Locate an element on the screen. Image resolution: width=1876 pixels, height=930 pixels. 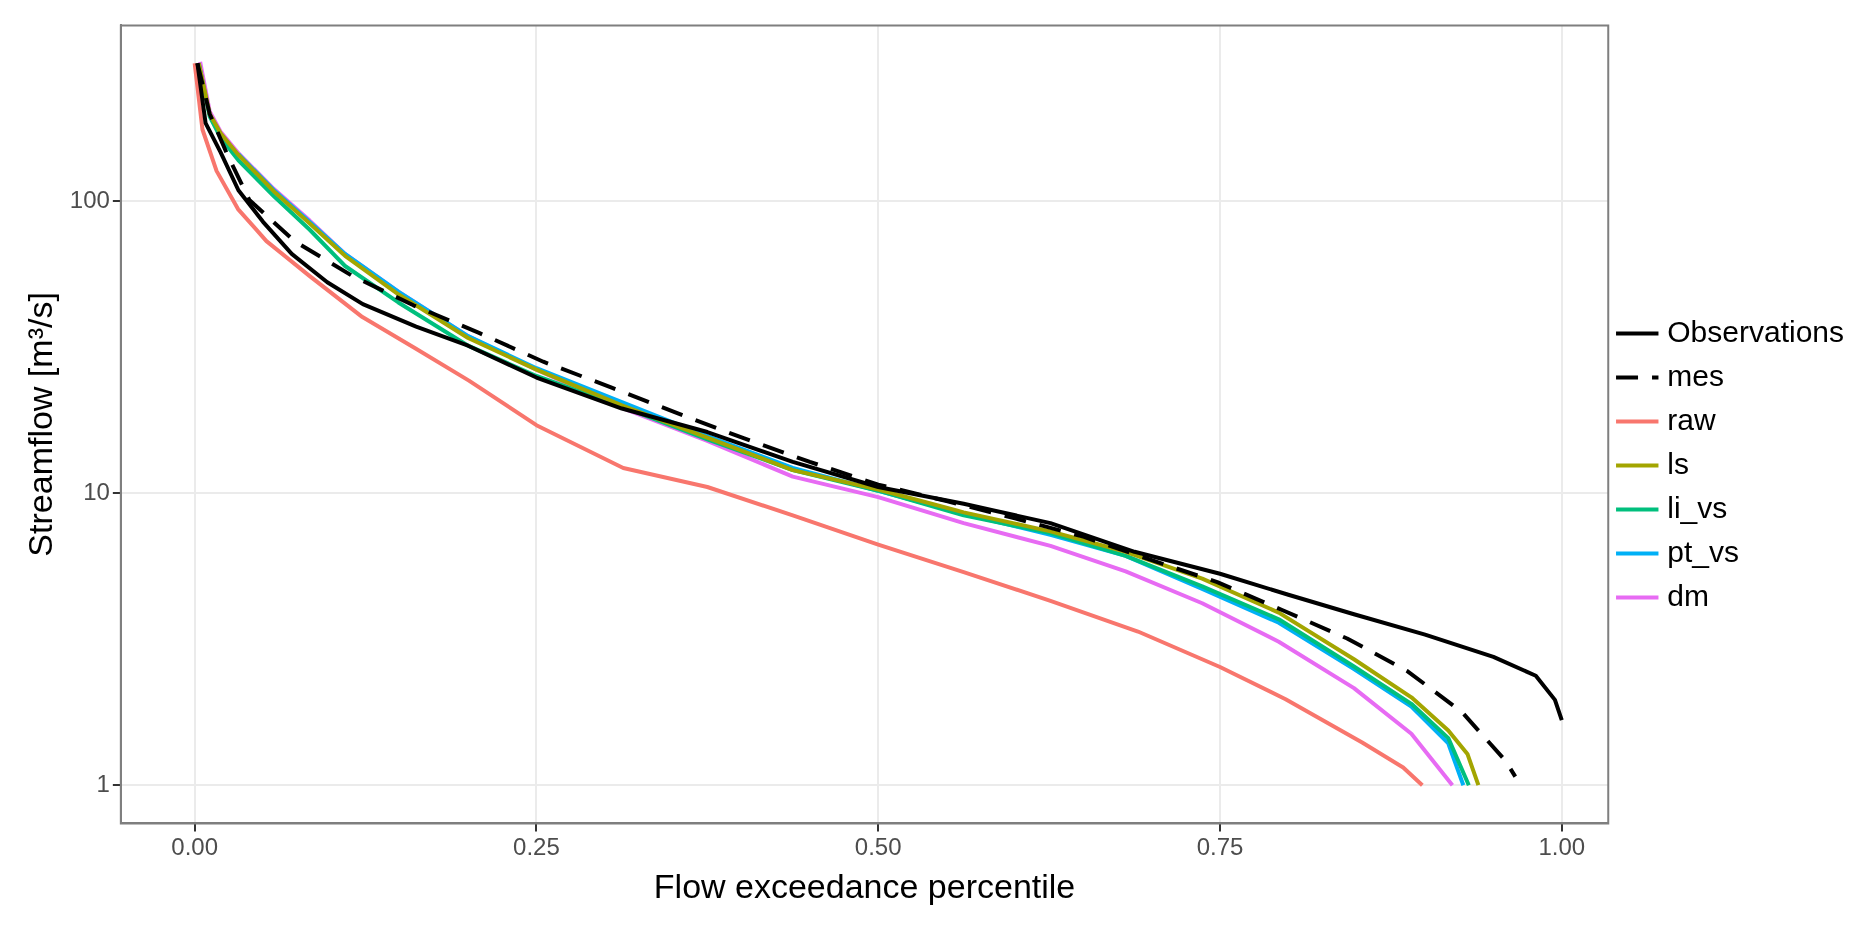
legend-label: dm is located at coordinates (1688, 595).